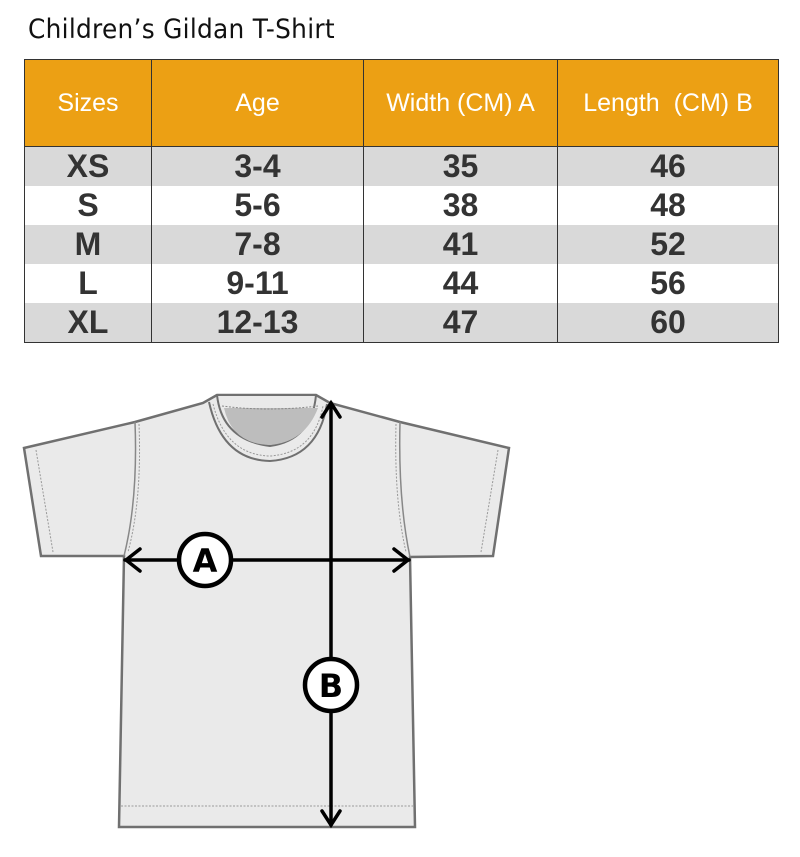 Image resolution: width=800 pixels, height=857 pixels. What do you see at coordinates (668, 283) in the screenshot?
I see `length-cell: 56` at bounding box center [668, 283].